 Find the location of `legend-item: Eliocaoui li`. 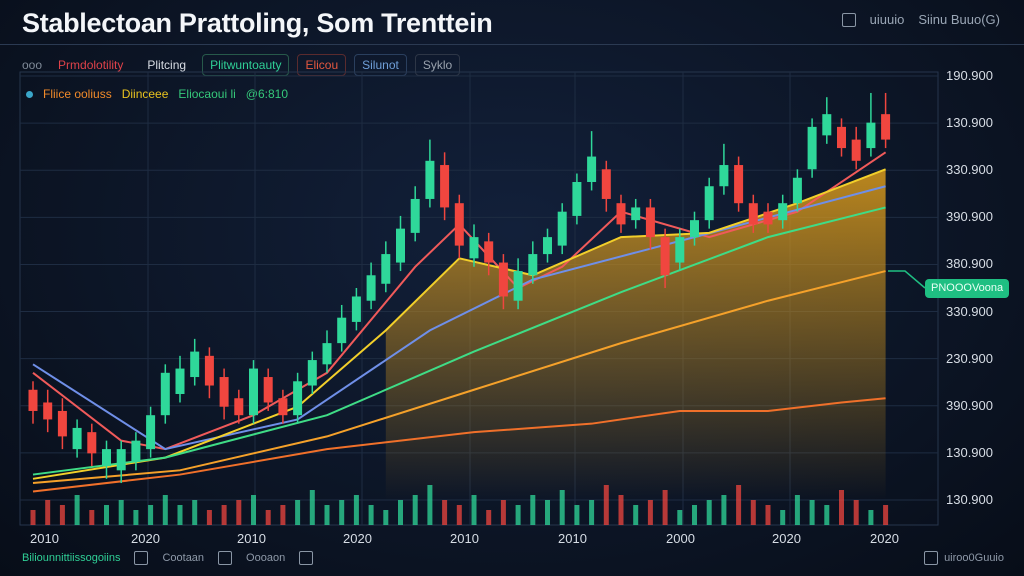

legend-item: Eliocaoui li is located at coordinates (207, 94).